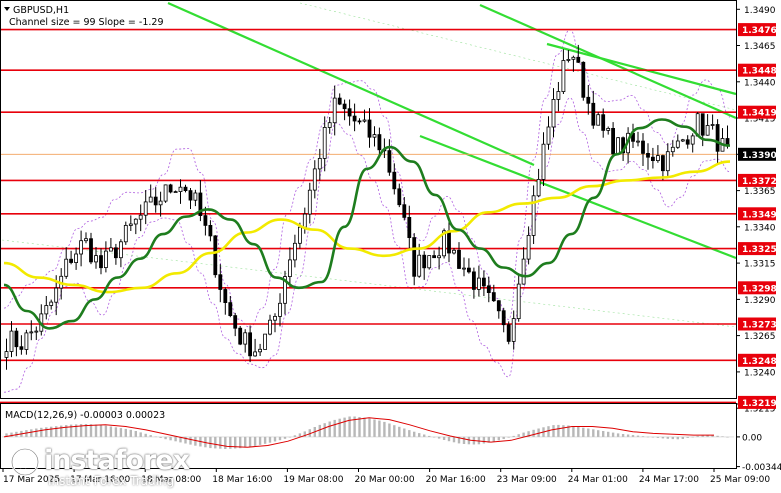  Describe the element at coordinates (527, 480) in the screenshot. I see `x-tick-label: 23 Mar 09:00` at that location.